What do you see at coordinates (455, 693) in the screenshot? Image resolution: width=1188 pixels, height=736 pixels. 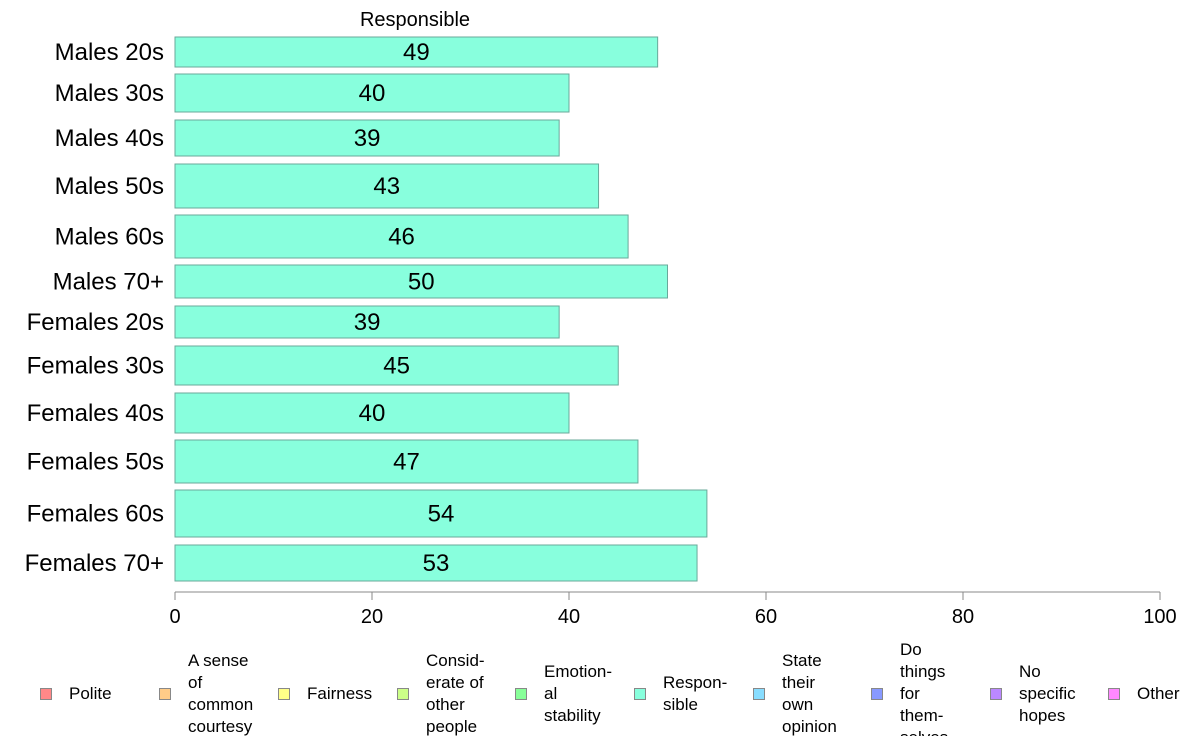 I see `legend-label: Consid- erate of other people` at bounding box center [455, 693].